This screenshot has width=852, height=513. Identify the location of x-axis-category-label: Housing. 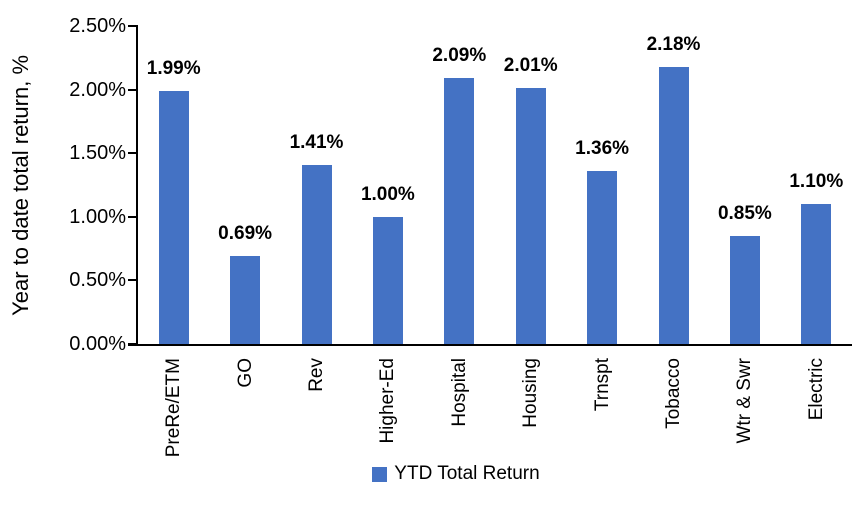
(531, 393).